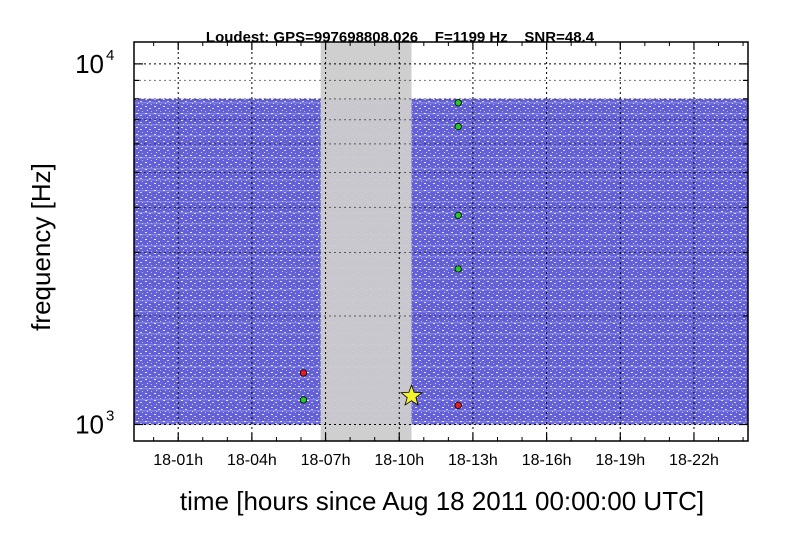 This screenshot has height=533, width=788. Describe the element at coordinates (110, 415) in the screenshot. I see `y-tick-exponent: 3` at that location.